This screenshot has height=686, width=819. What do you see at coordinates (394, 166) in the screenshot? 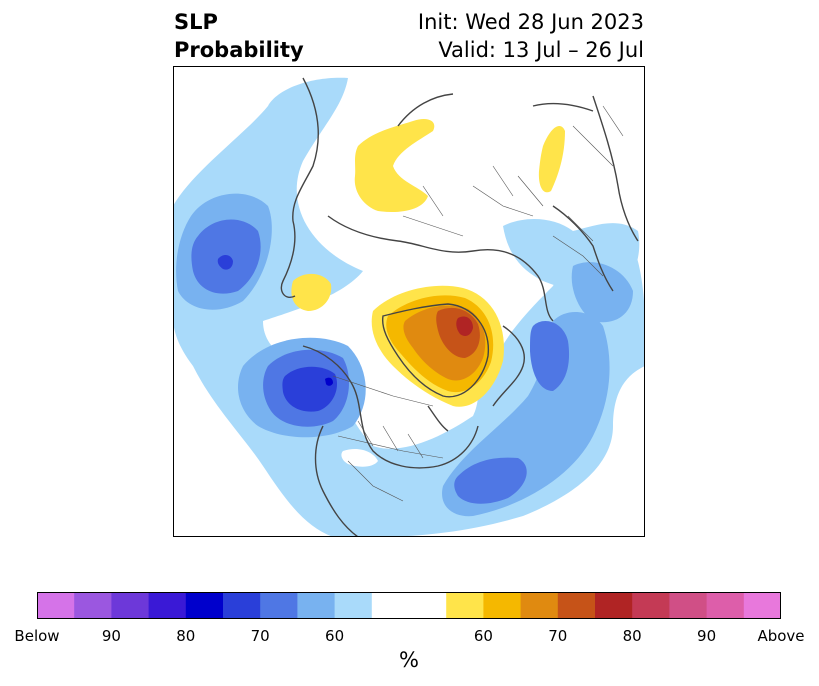
I see `above-60-siberia` at bounding box center [394, 166].